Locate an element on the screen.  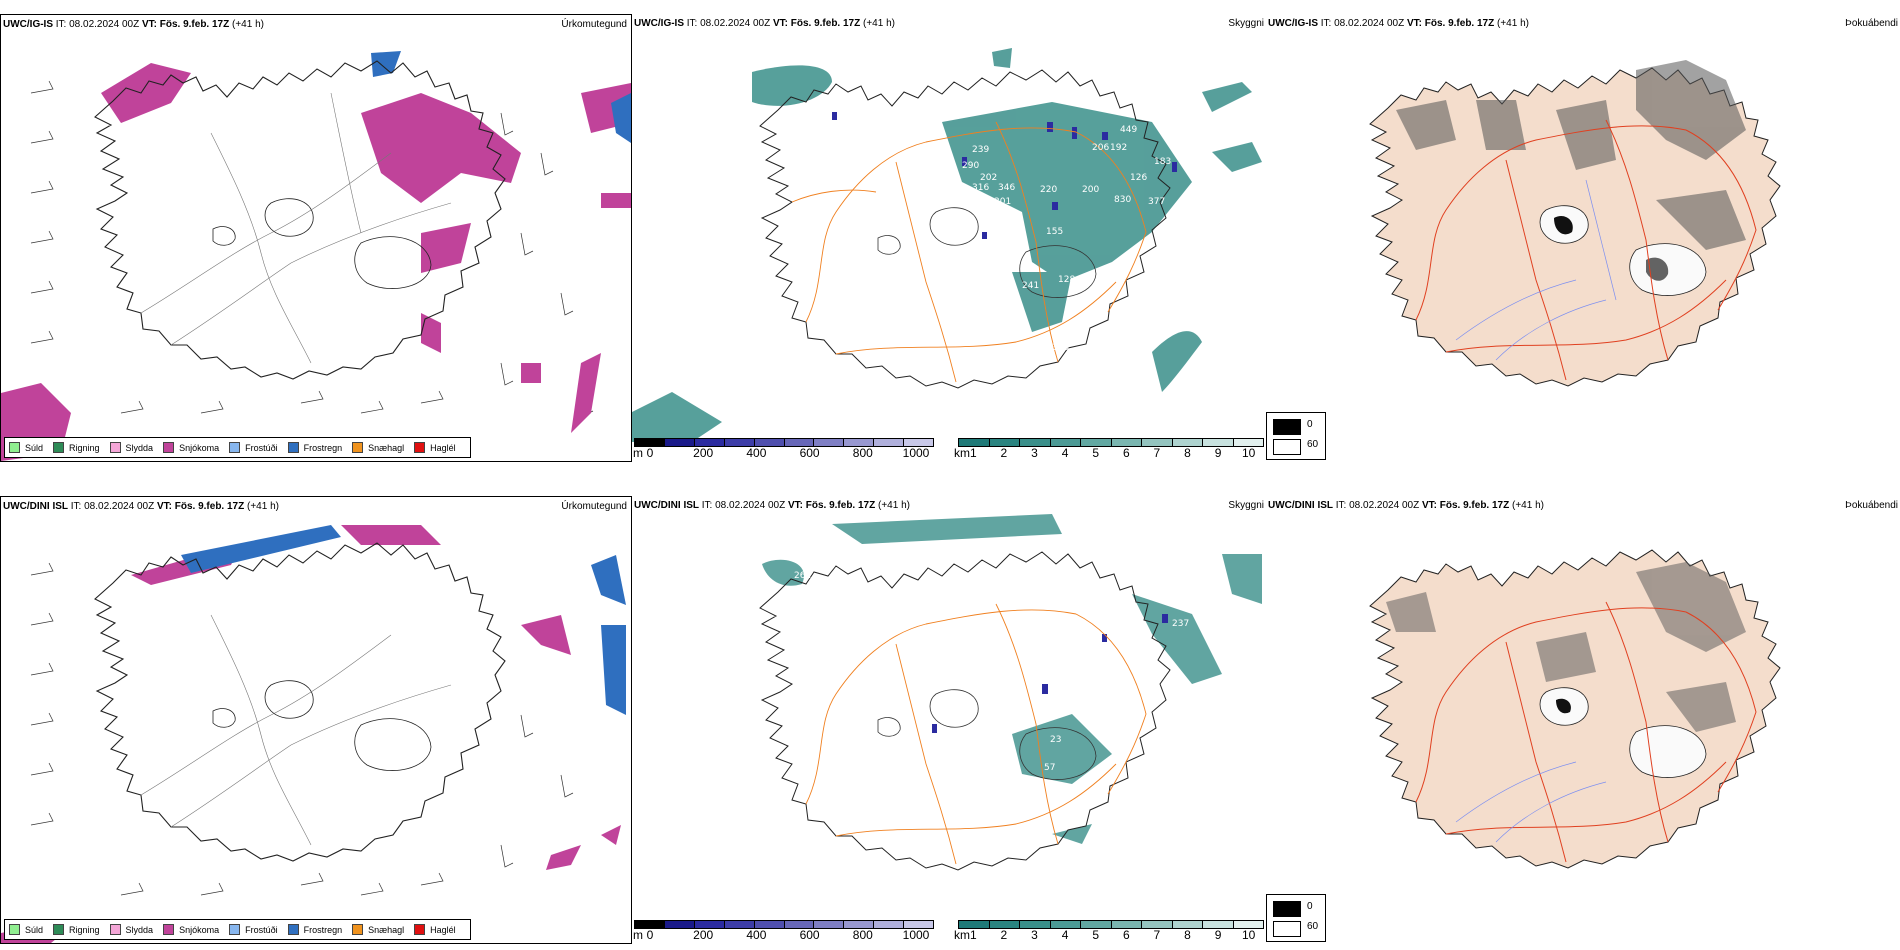
scale-tick-label: 5 is located at coordinates (1096, 453).